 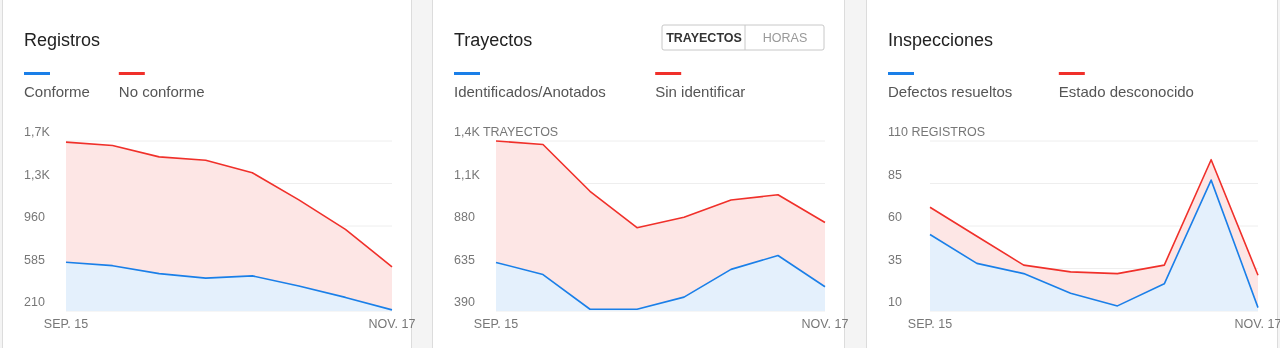 What do you see at coordinates (895, 174) in the screenshot?
I see `y-tick-label: 85` at bounding box center [895, 174].